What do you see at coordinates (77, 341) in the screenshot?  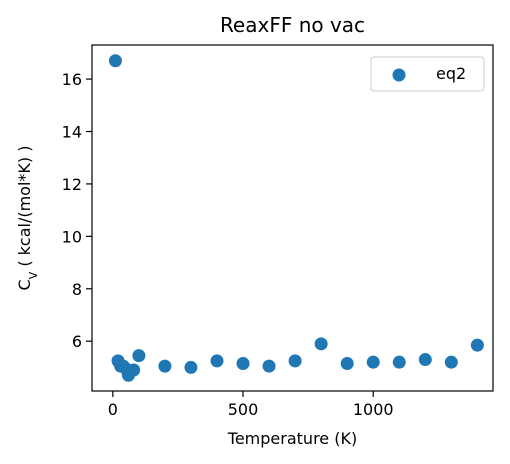 I see `y-tick-label: 6` at bounding box center [77, 341].